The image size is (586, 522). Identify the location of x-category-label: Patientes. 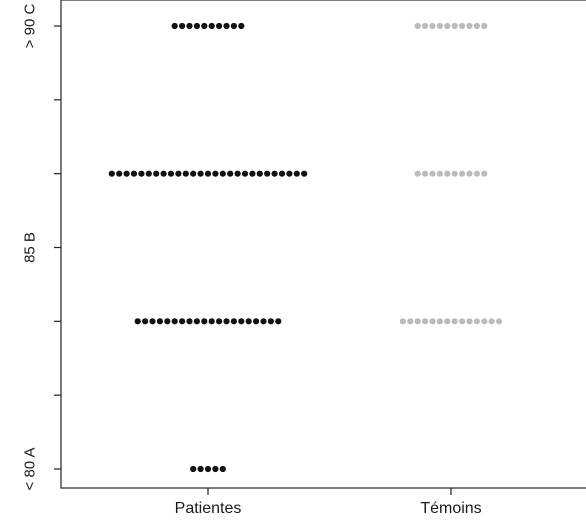
(208, 508).